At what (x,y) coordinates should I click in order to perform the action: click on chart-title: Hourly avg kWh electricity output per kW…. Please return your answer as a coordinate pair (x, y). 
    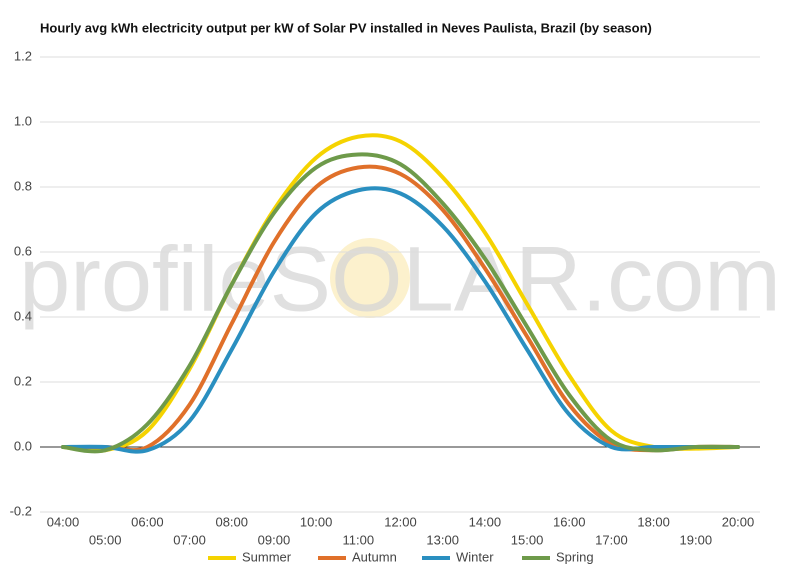
    Looking at the image, I should click on (346, 27).